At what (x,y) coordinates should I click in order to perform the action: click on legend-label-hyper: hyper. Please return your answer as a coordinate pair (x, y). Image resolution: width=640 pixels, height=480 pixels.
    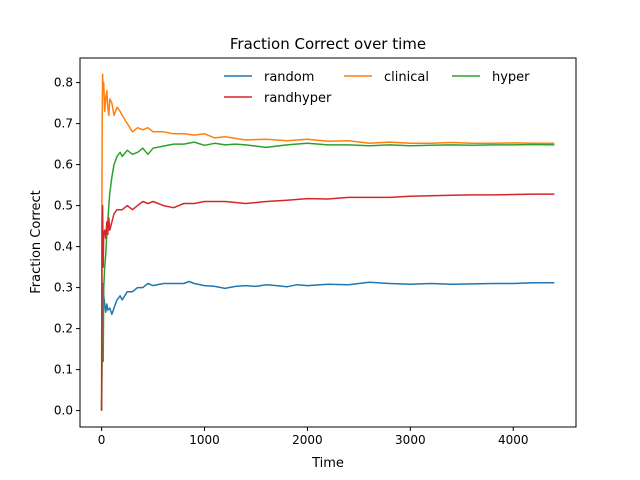
    Looking at the image, I should click on (511, 77).